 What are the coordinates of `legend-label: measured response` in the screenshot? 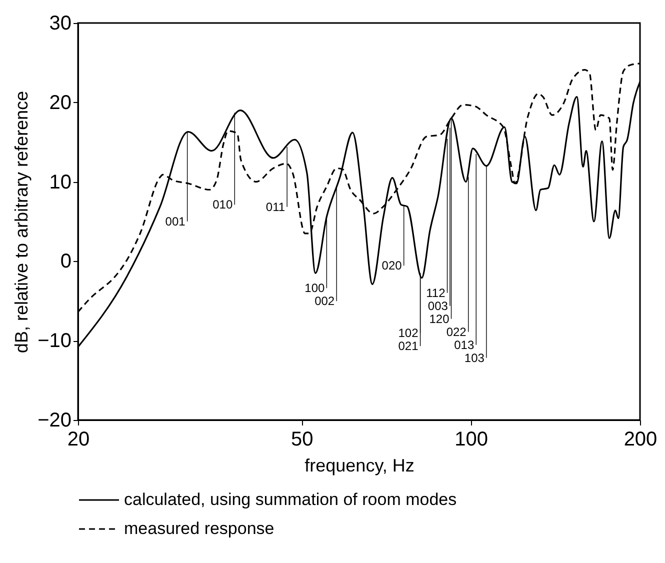 It's located at (199, 528).